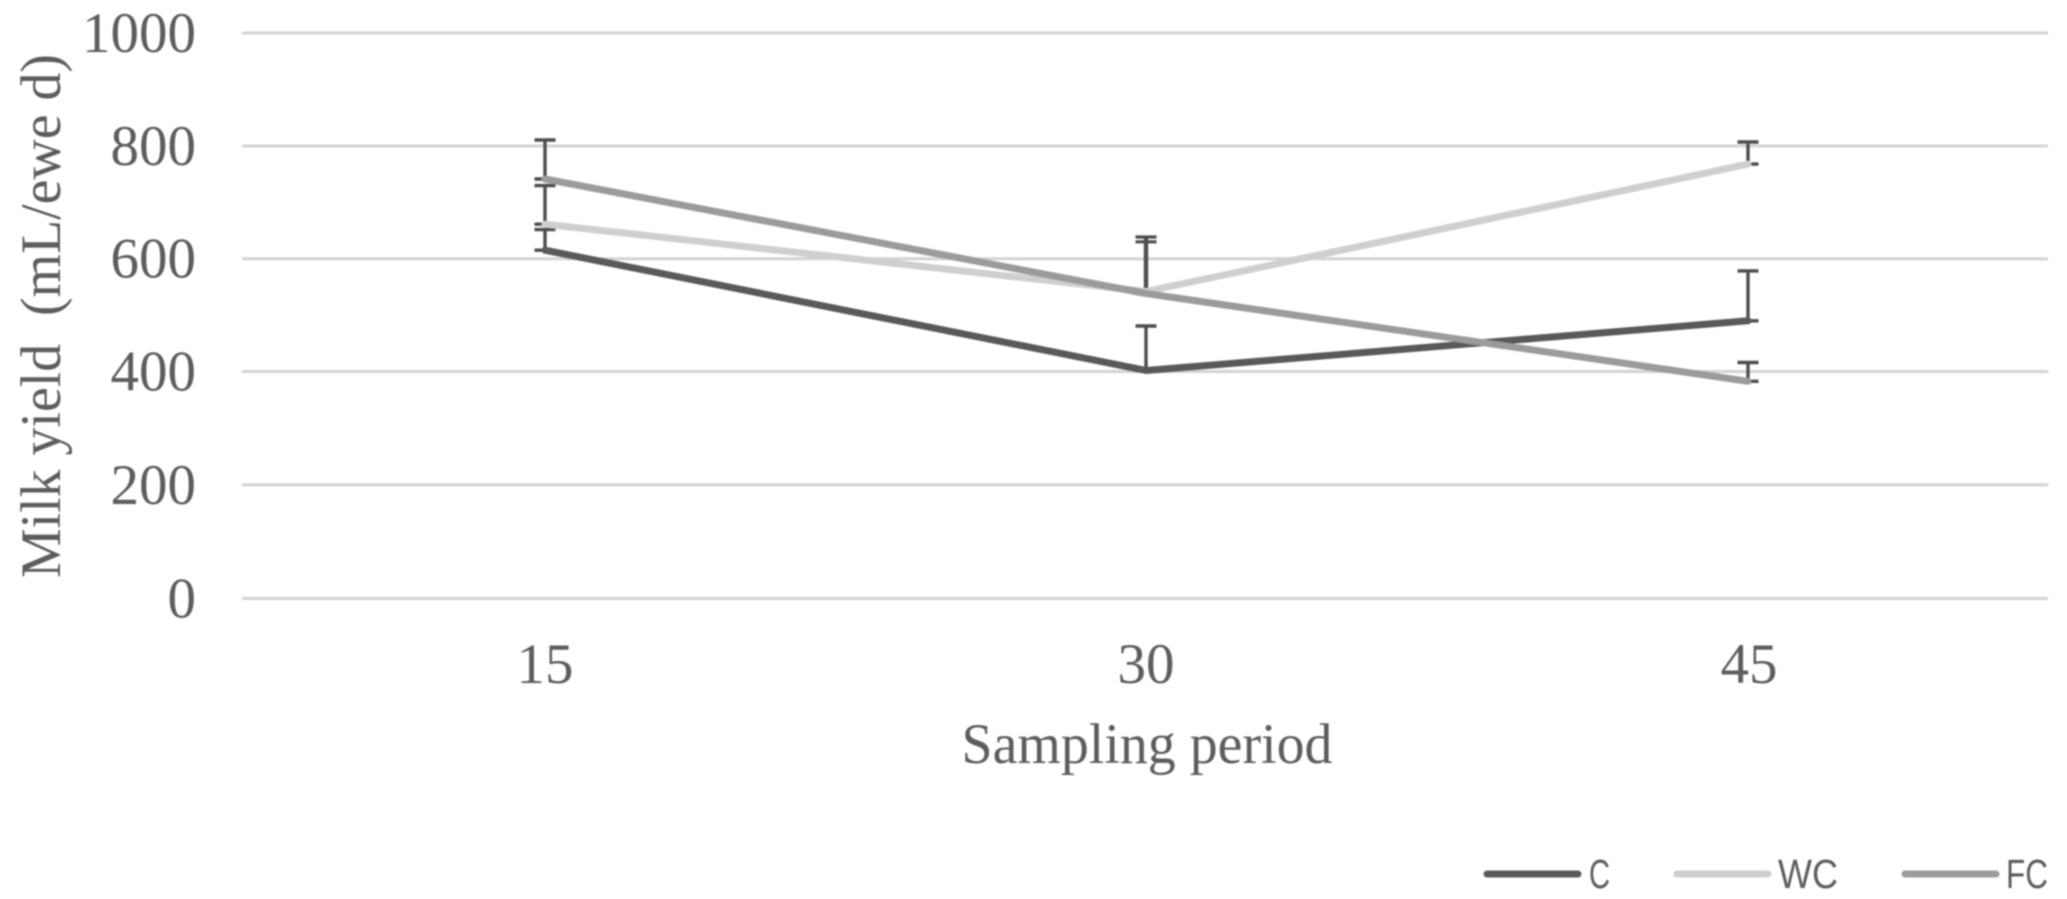 The height and width of the screenshot is (899, 2067). Describe the element at coordinates (139, 33) in the screenshot. I see `svg-text: 1000` at that location.